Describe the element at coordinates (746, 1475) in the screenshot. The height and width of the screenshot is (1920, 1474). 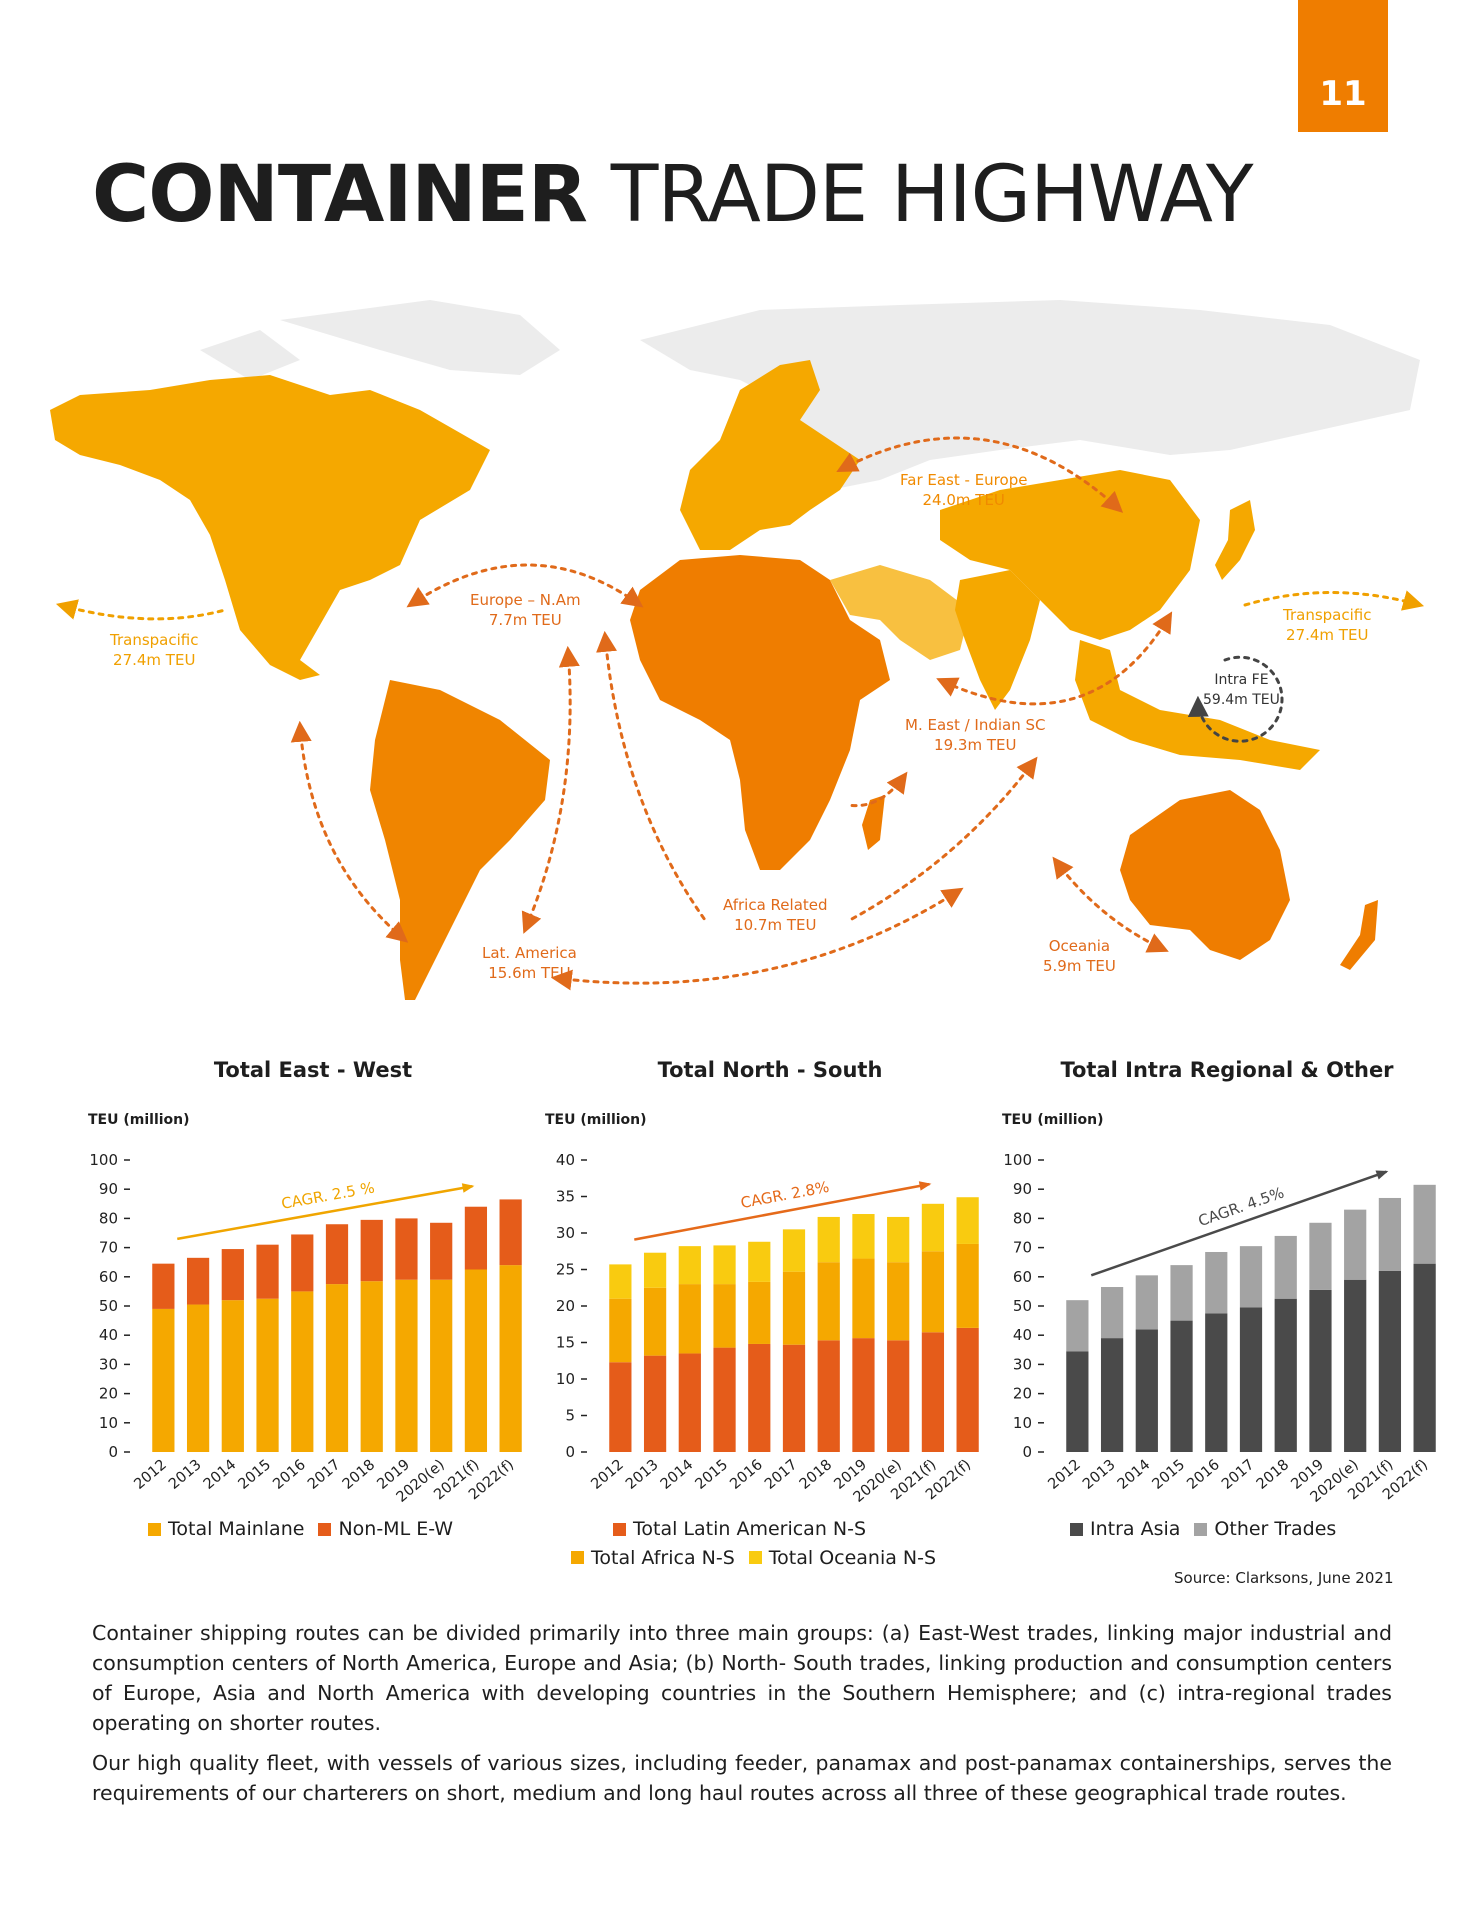
I see `x-tick-label: 2016` at that location.